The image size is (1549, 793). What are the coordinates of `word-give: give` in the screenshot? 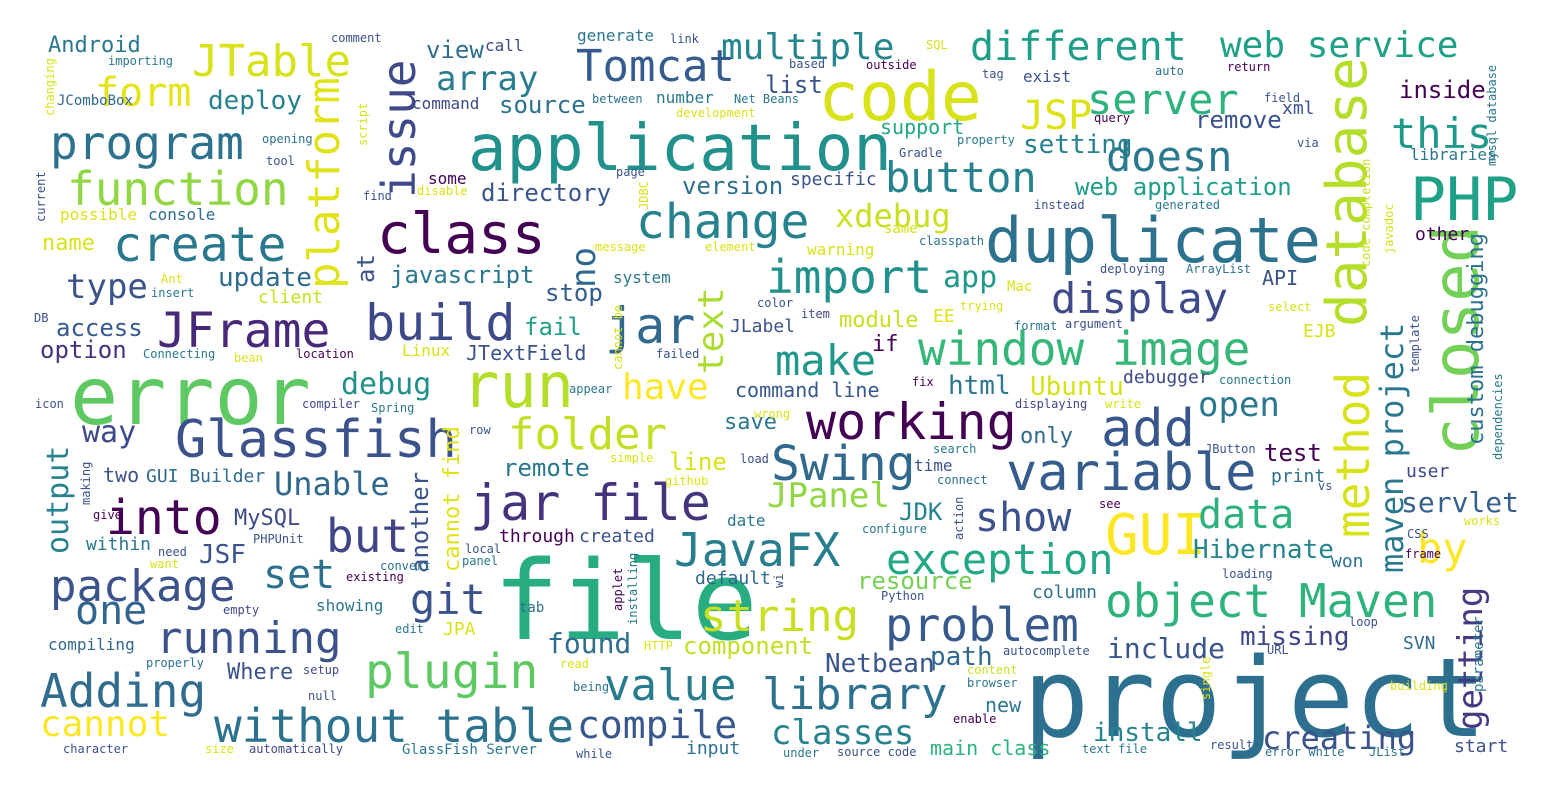 It's located at (107, 515).